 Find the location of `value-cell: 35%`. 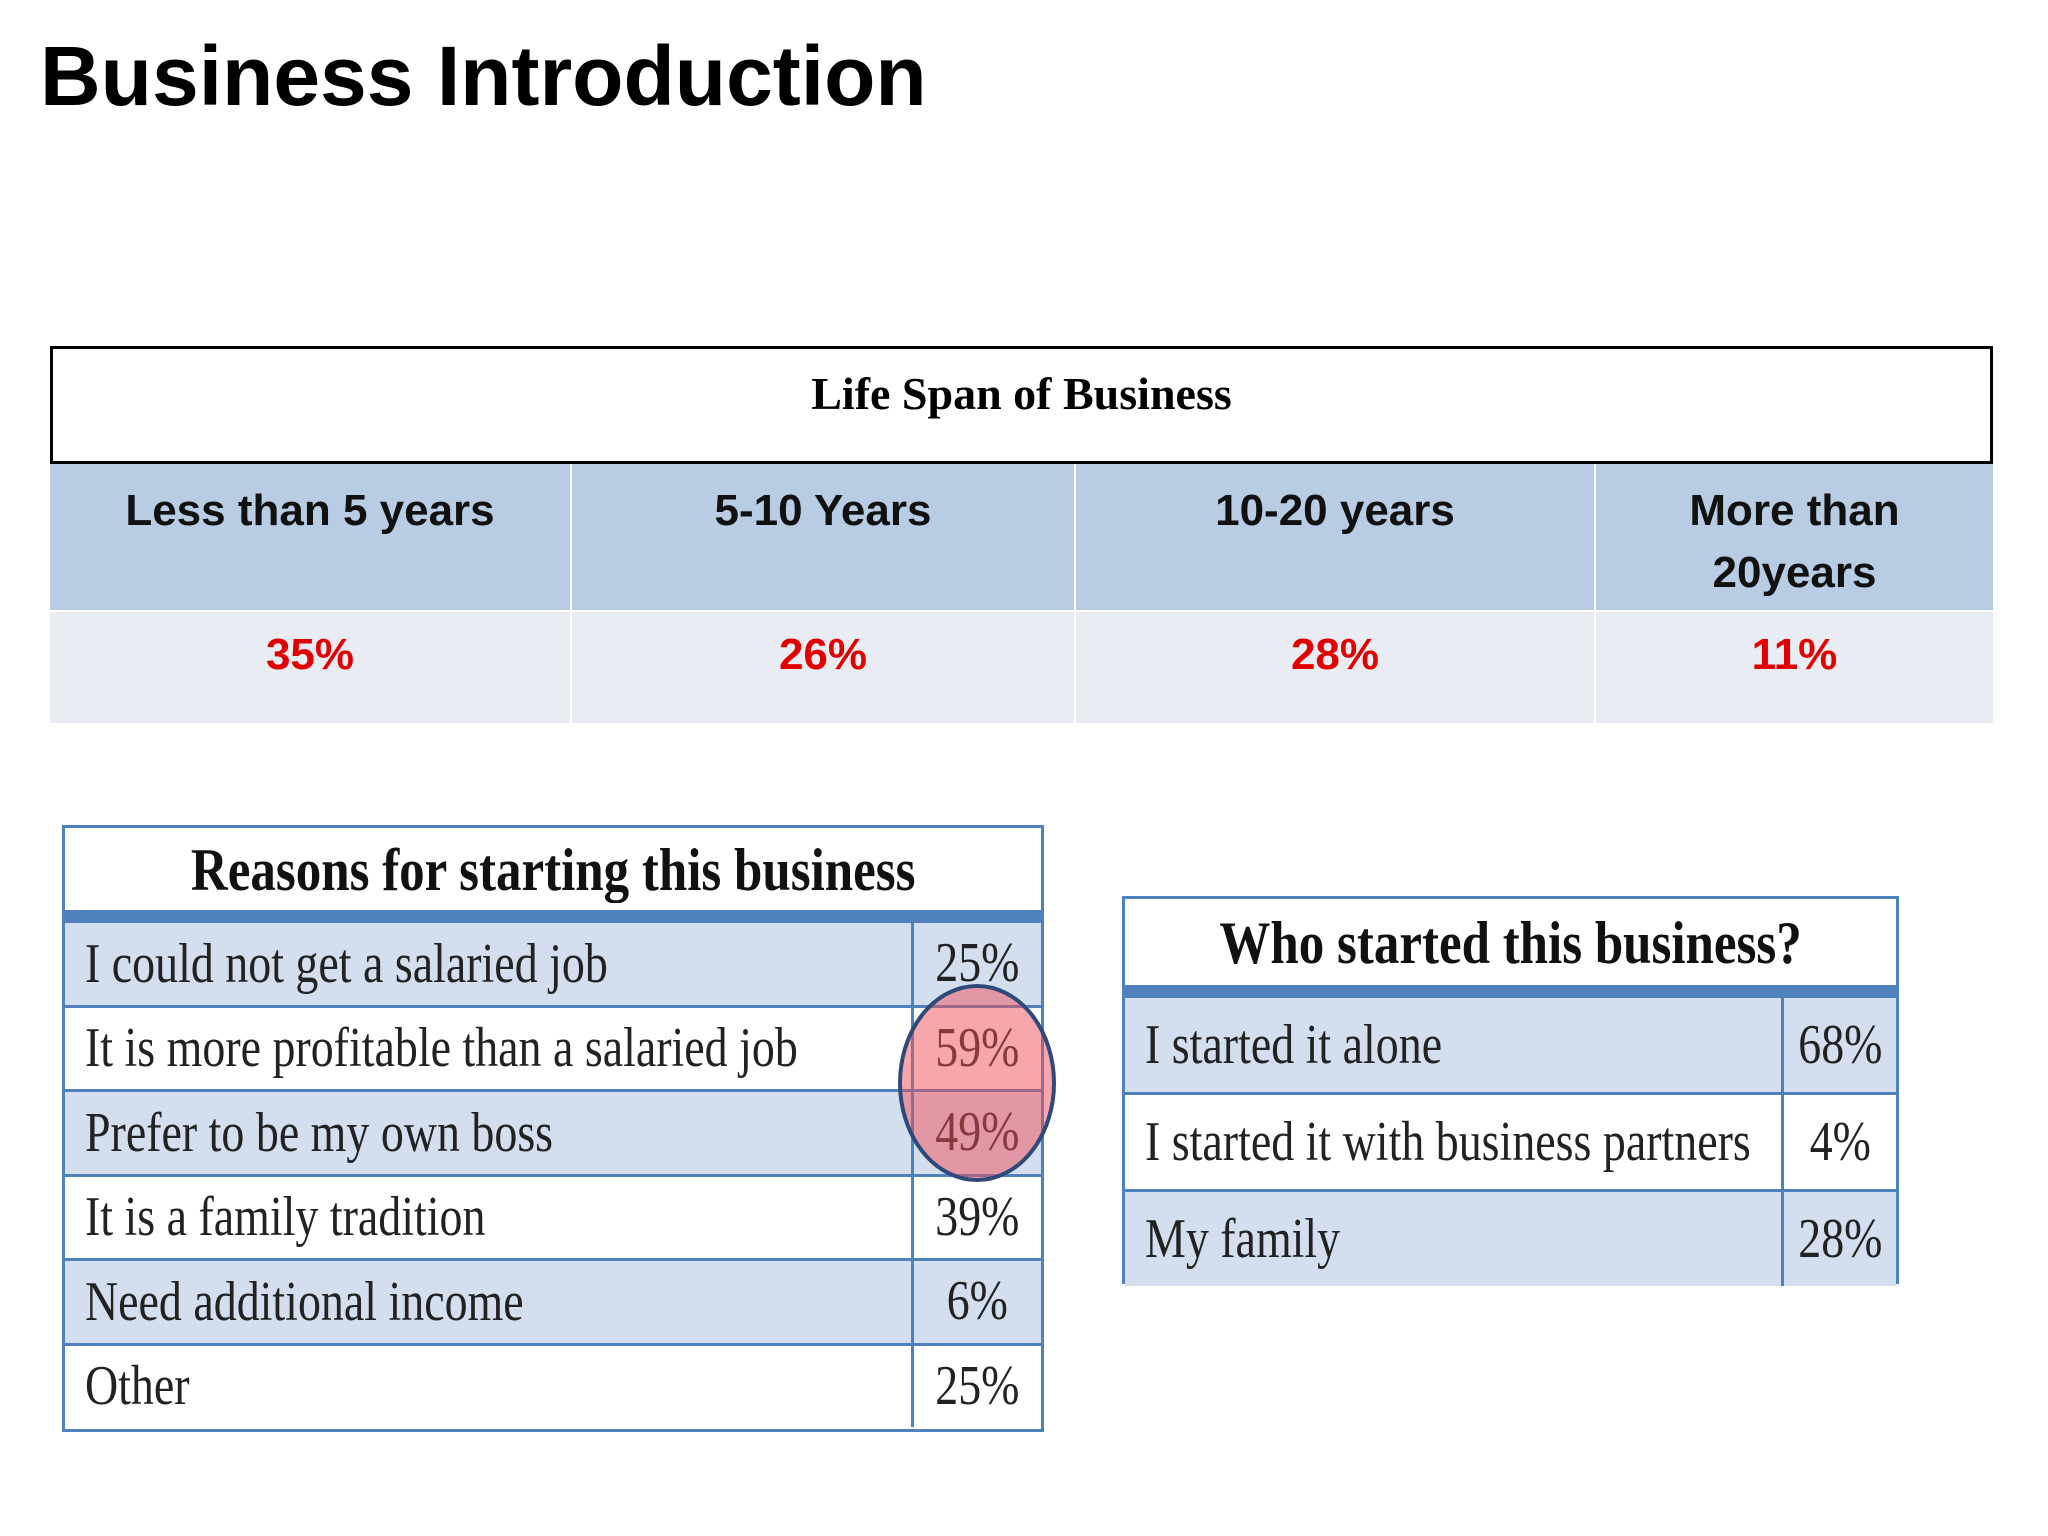

value-cell: 35% is located at coordinates (310, 667).